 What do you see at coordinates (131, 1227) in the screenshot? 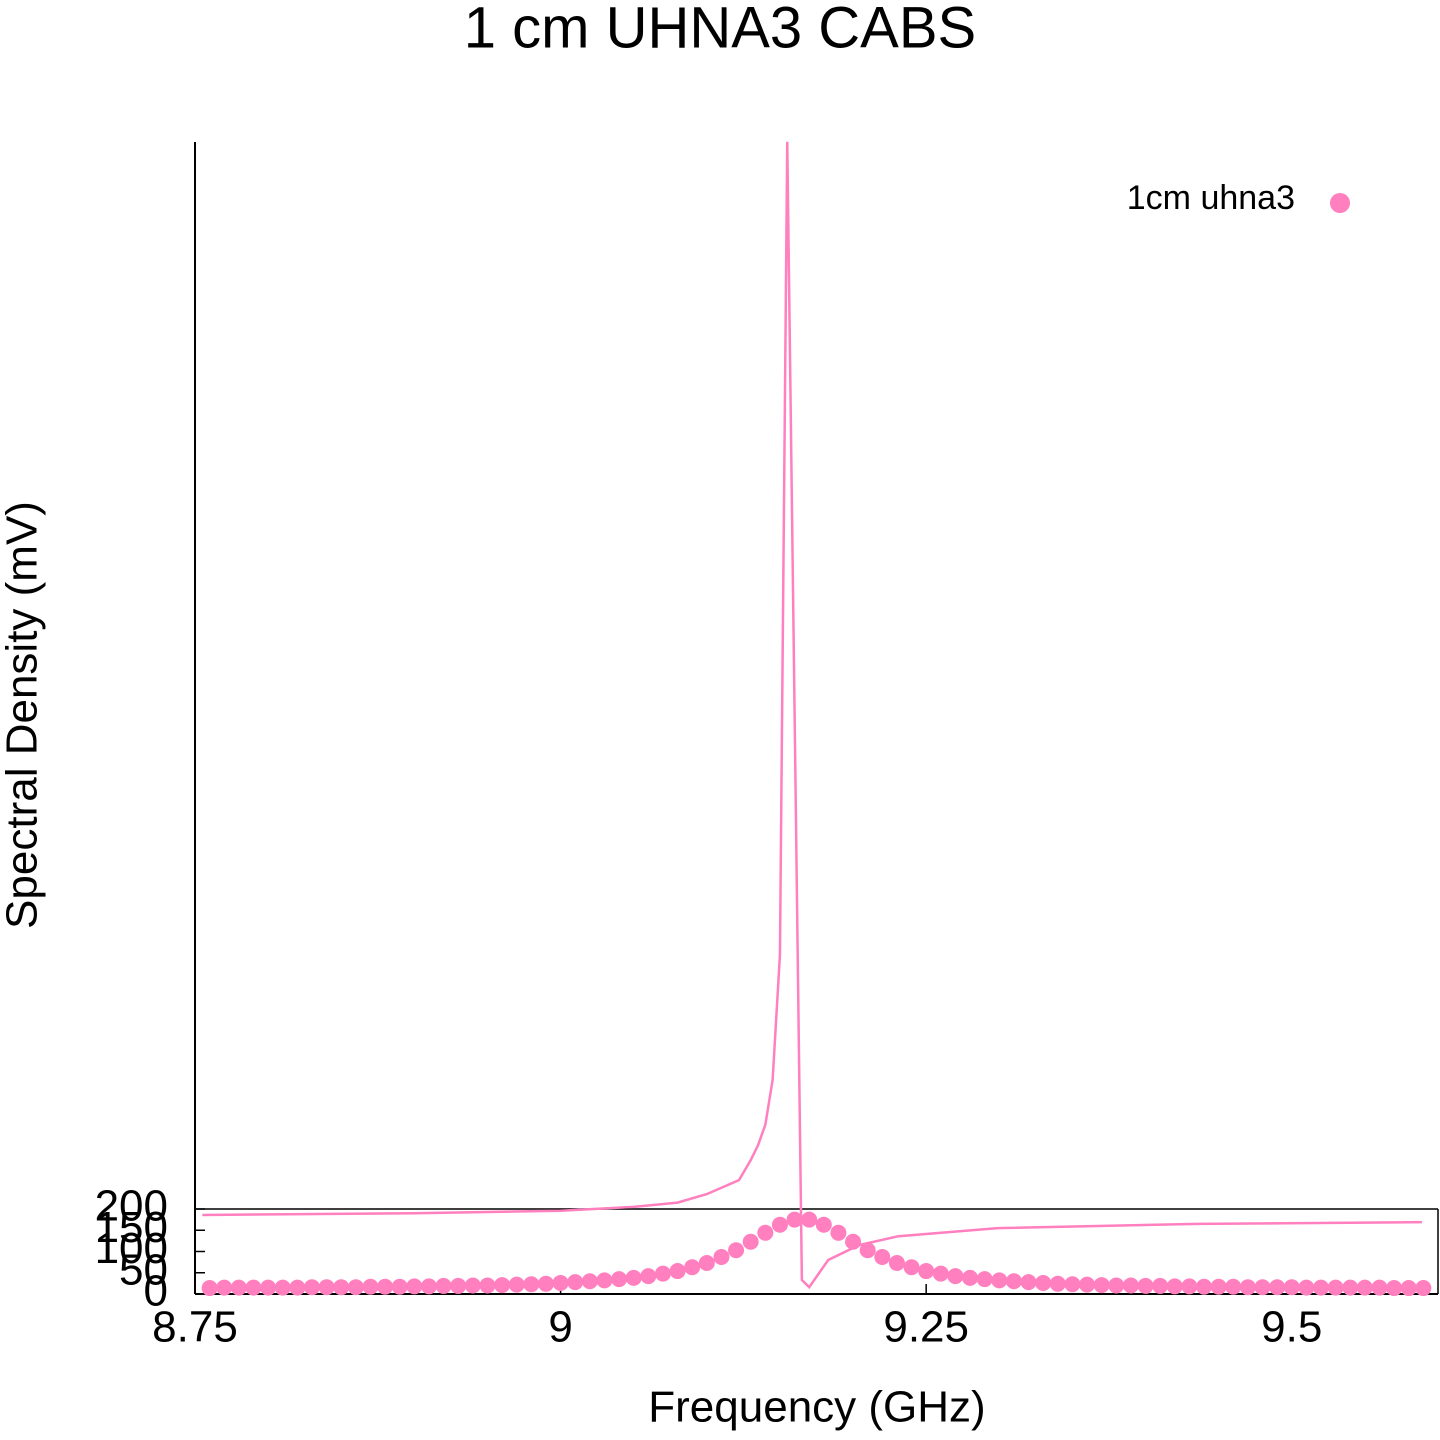
I see `y-tick-label: 150` at bounding box center [131, 1227].